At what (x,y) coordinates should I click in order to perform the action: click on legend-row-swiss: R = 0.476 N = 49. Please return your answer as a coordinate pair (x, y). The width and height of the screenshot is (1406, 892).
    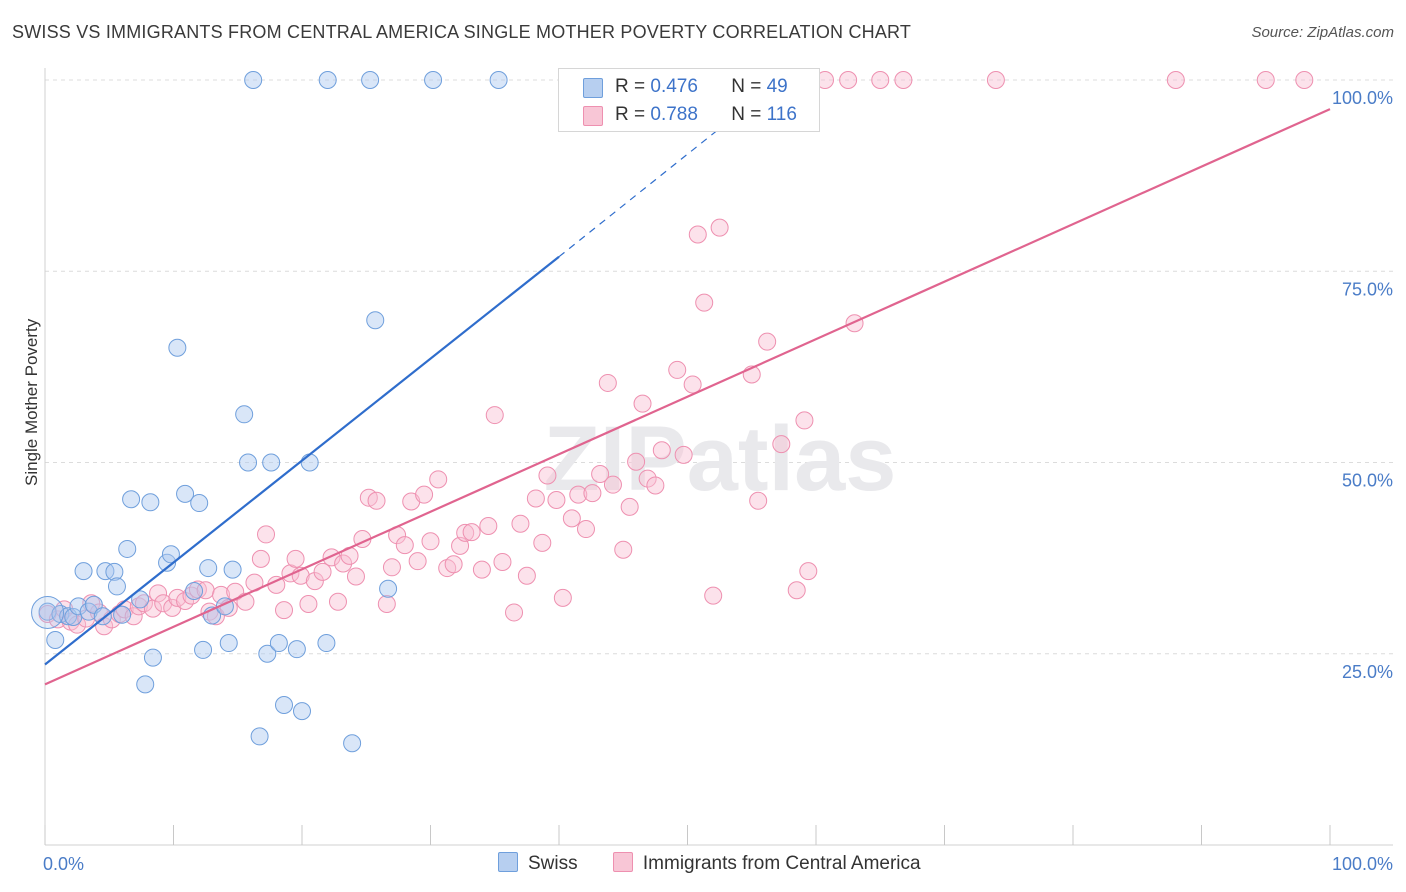
    Looking at the image, I should click on (685, 87).